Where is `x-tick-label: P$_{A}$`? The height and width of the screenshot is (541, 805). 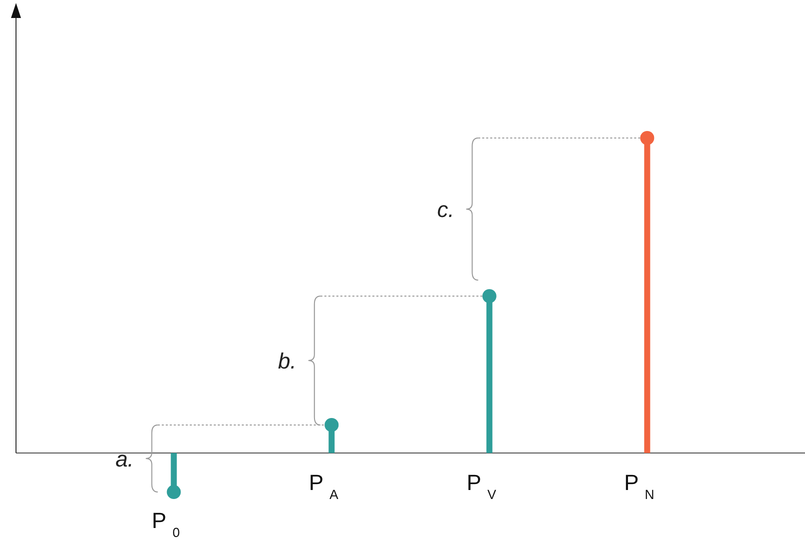 x-tick-label: P$_{A}$ is located at coordinates (323, 486).